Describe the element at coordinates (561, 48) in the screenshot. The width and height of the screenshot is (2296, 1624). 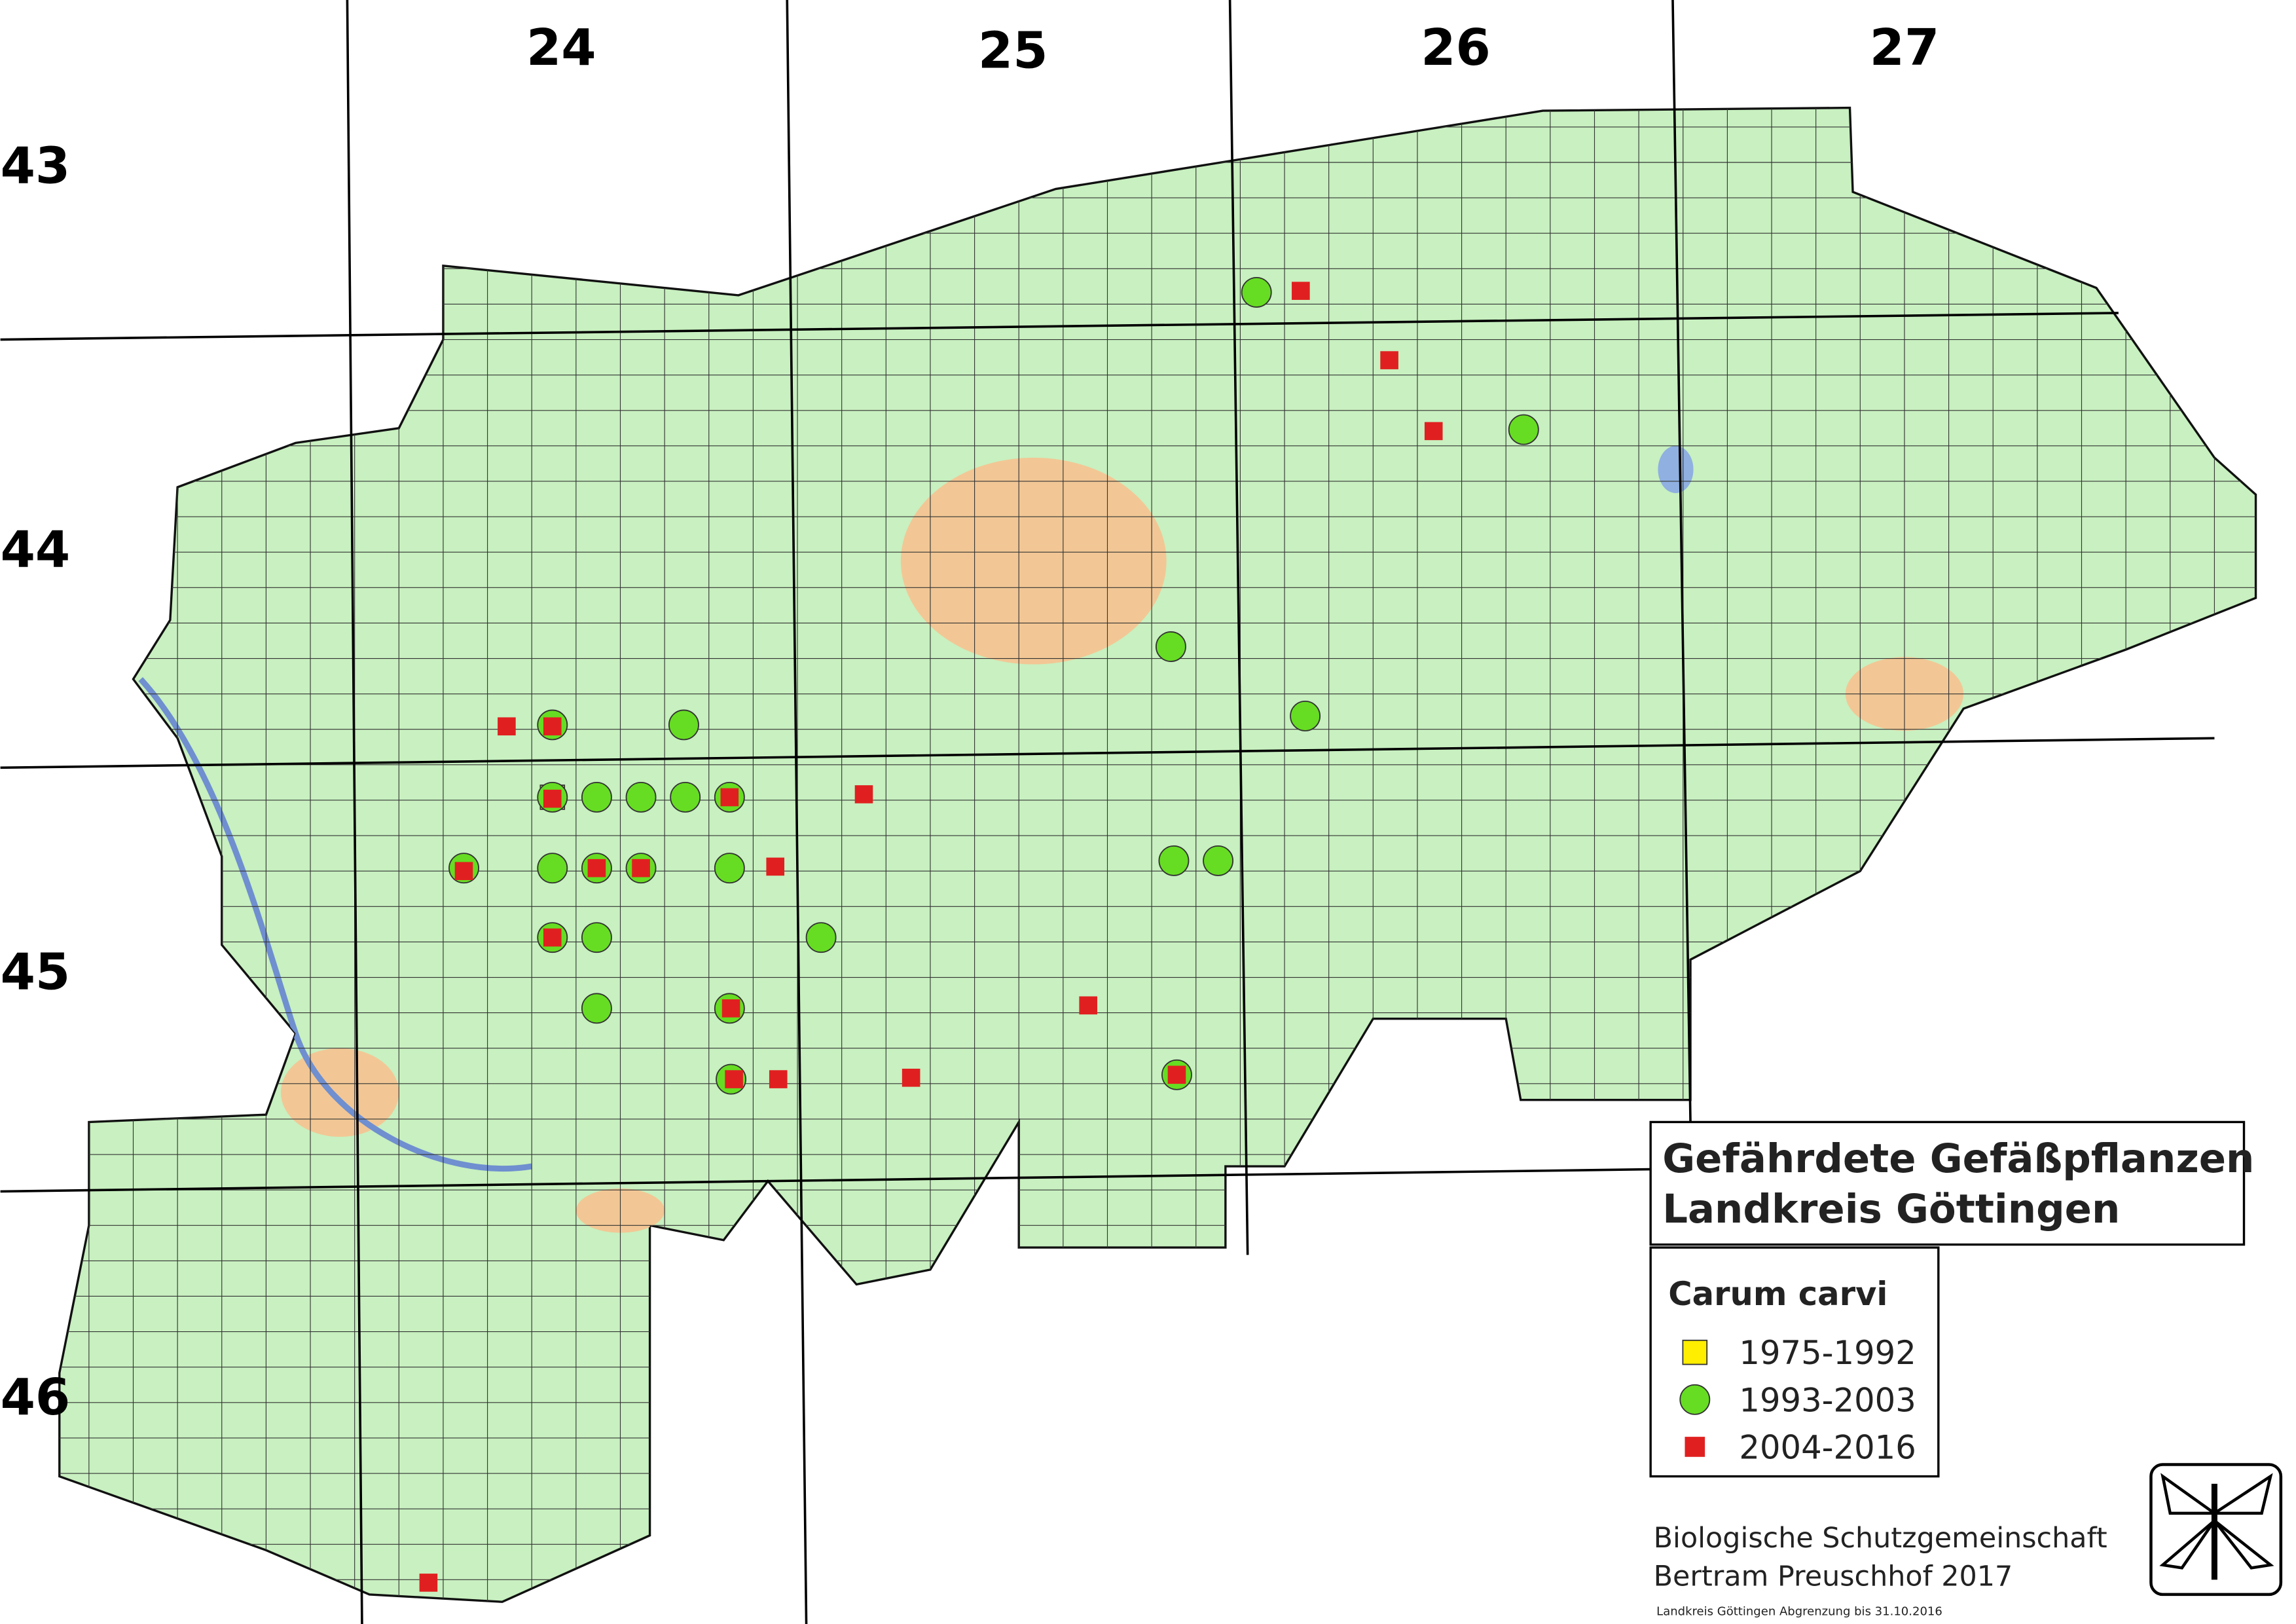
I see `column-label: 24` at that location.